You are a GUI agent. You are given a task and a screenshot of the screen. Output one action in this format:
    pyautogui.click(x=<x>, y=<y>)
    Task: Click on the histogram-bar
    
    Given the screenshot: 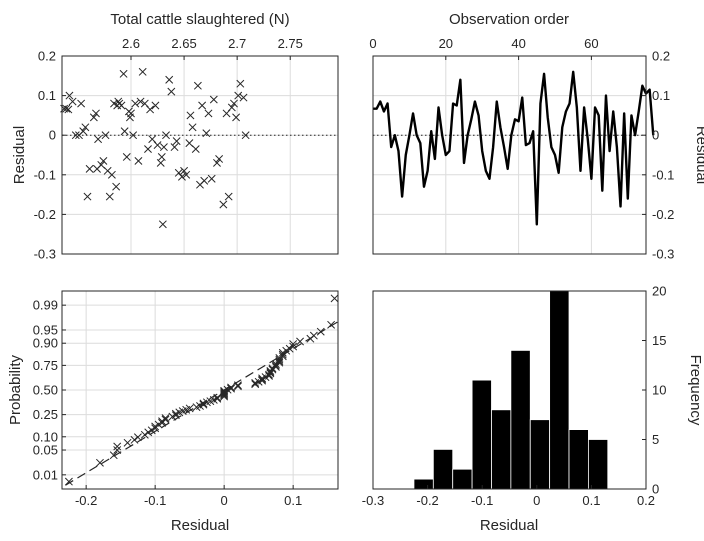 What is the action you would take?
    pyautogui.click(x=520, y=419)
    